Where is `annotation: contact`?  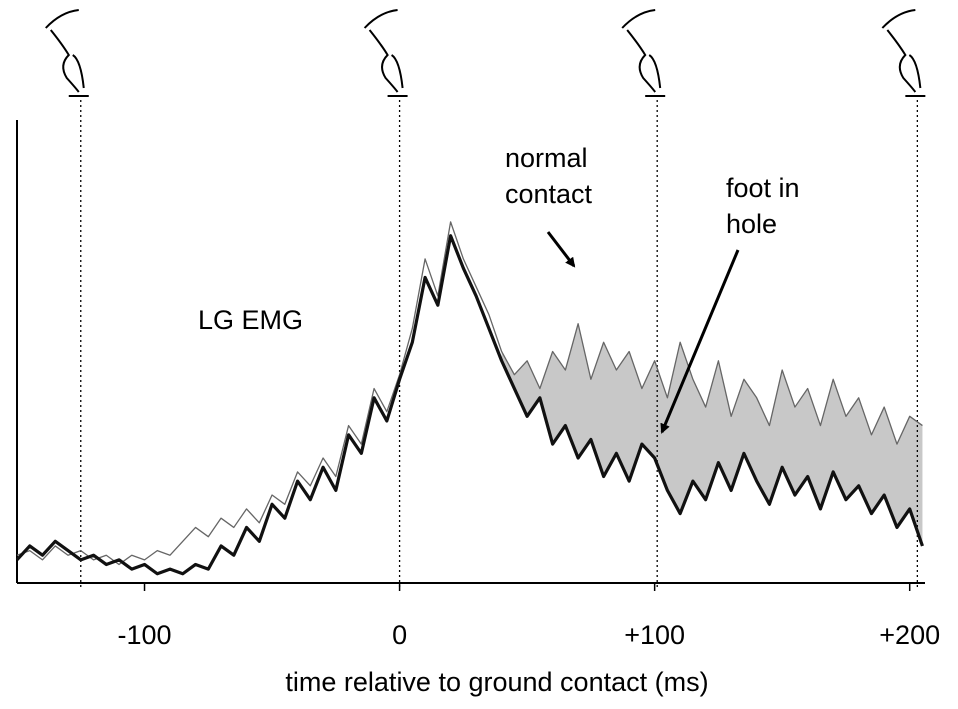
annotation: contact is located at coordinates (549, 194).